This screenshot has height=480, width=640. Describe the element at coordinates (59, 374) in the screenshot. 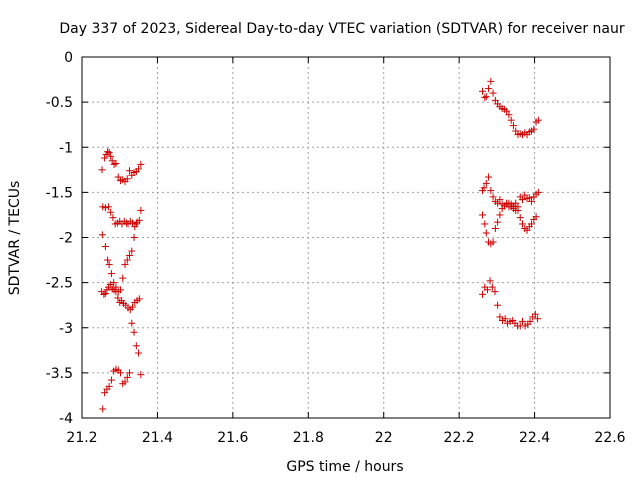

I see `y-tick-label: -3.5` at that location.